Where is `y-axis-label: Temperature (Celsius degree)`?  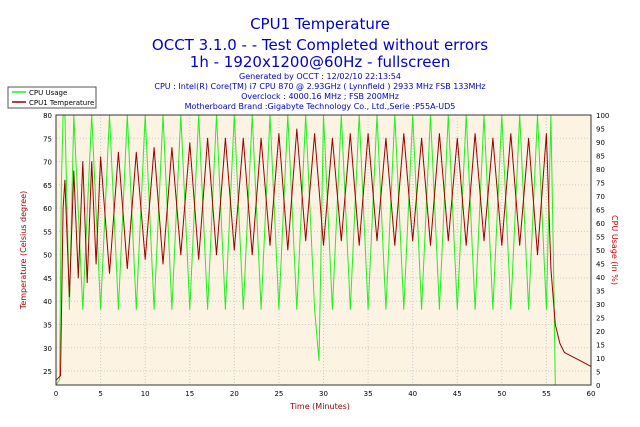 y-axis-label: Temperature (Celsius degree) is located at coordinates (23, 250).